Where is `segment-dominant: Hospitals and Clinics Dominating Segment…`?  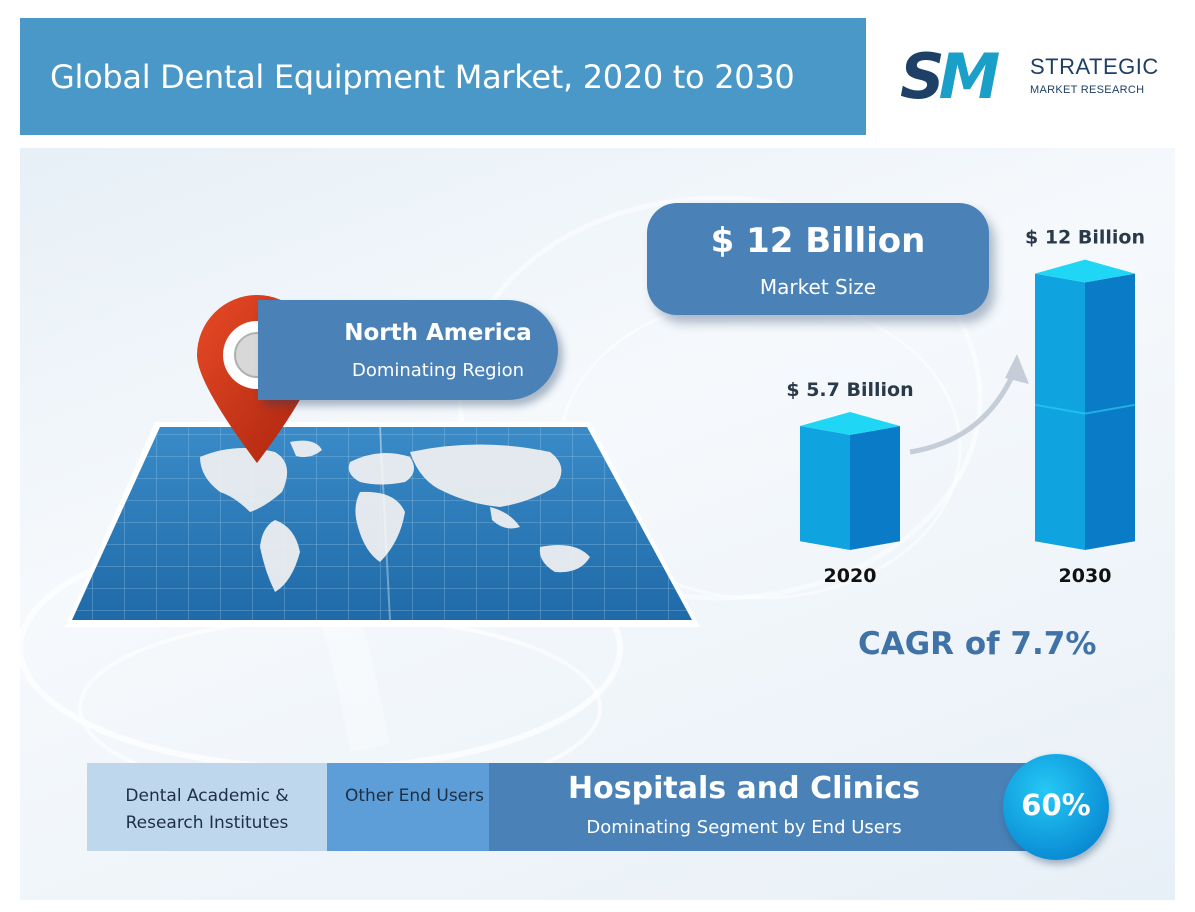
segment-dominant: Hospitals and Clinics Dominating Segment… is located at coordinates (769, 807).